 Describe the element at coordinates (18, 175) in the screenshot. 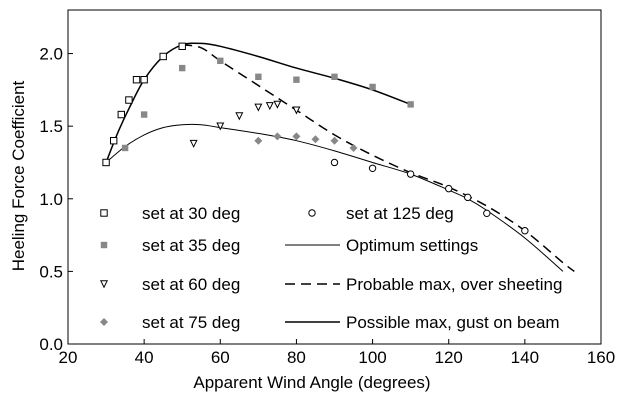

I see `y-axis-title: Heeling Force Coefficient` at that location.